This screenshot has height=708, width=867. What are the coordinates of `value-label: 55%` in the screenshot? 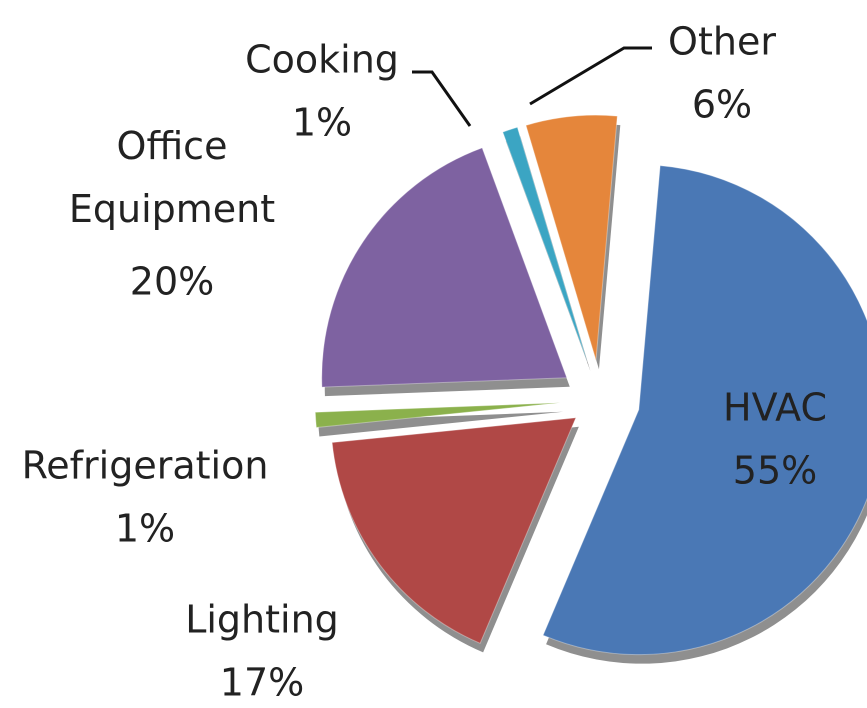 It's located at (775, 471).